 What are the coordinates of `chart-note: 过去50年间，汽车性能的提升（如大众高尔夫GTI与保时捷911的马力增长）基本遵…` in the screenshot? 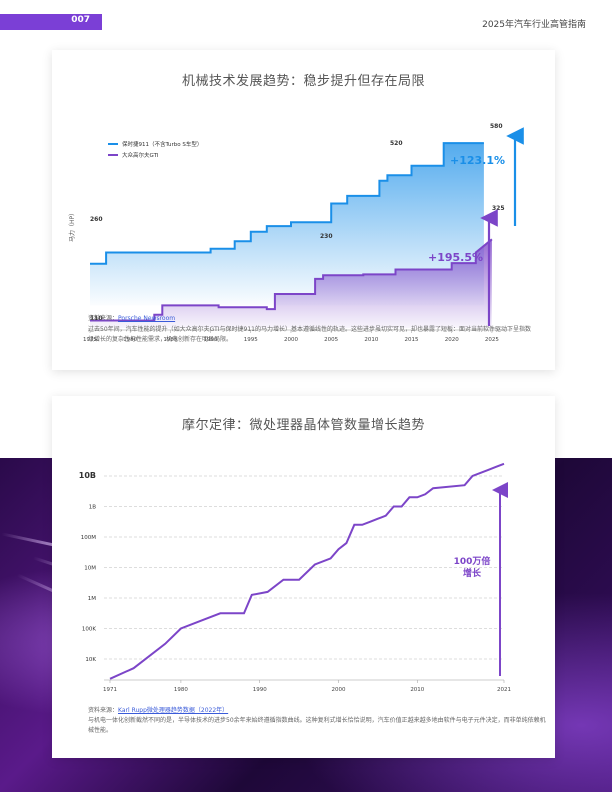 It's located at (309, 334).